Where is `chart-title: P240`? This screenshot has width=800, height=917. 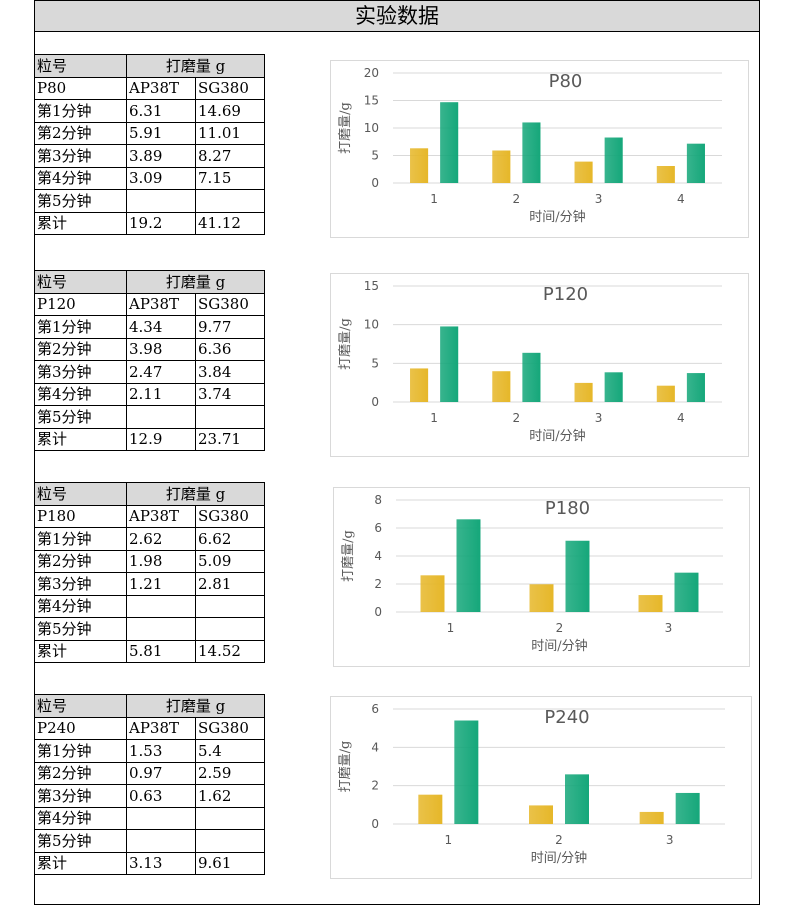 chart-title: P240 is located at coordinates (566, 717).